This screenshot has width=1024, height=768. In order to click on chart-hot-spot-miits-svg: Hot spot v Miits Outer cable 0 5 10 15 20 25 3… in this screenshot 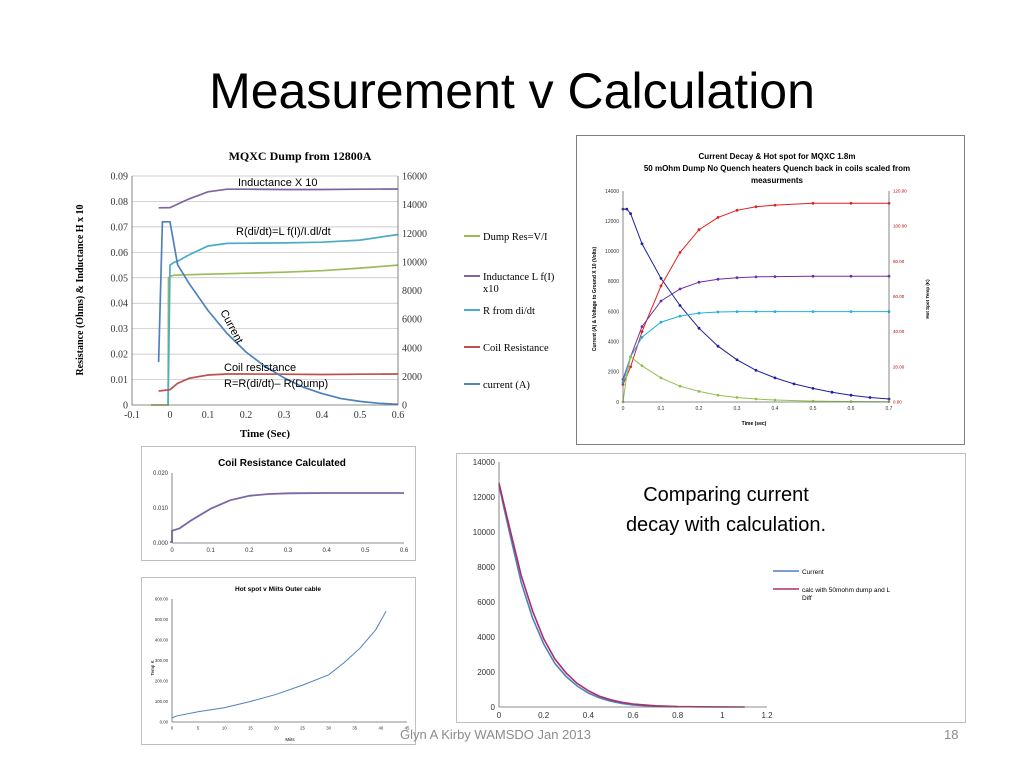, I will do `click(280, 664)`.